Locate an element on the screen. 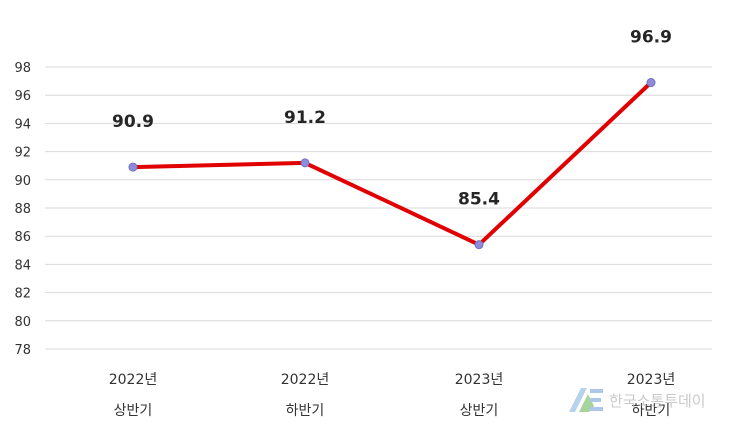 The width and height of the screenshot is (731, 430). data-label: 96.9 is located at coordinates (651, 38).